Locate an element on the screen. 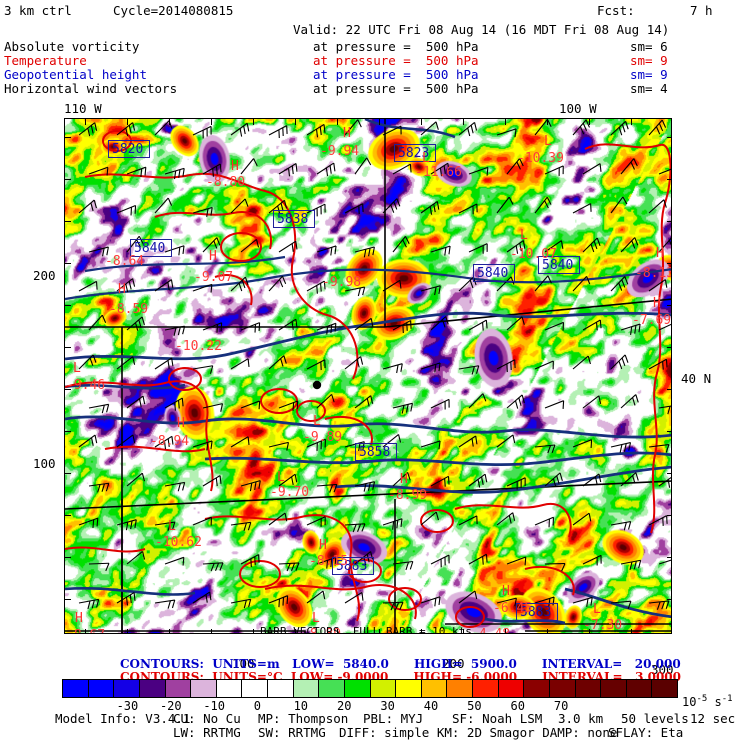 The image size is (740, 740). field-name-temperature: Temperature is located at coordinates (45, 60).